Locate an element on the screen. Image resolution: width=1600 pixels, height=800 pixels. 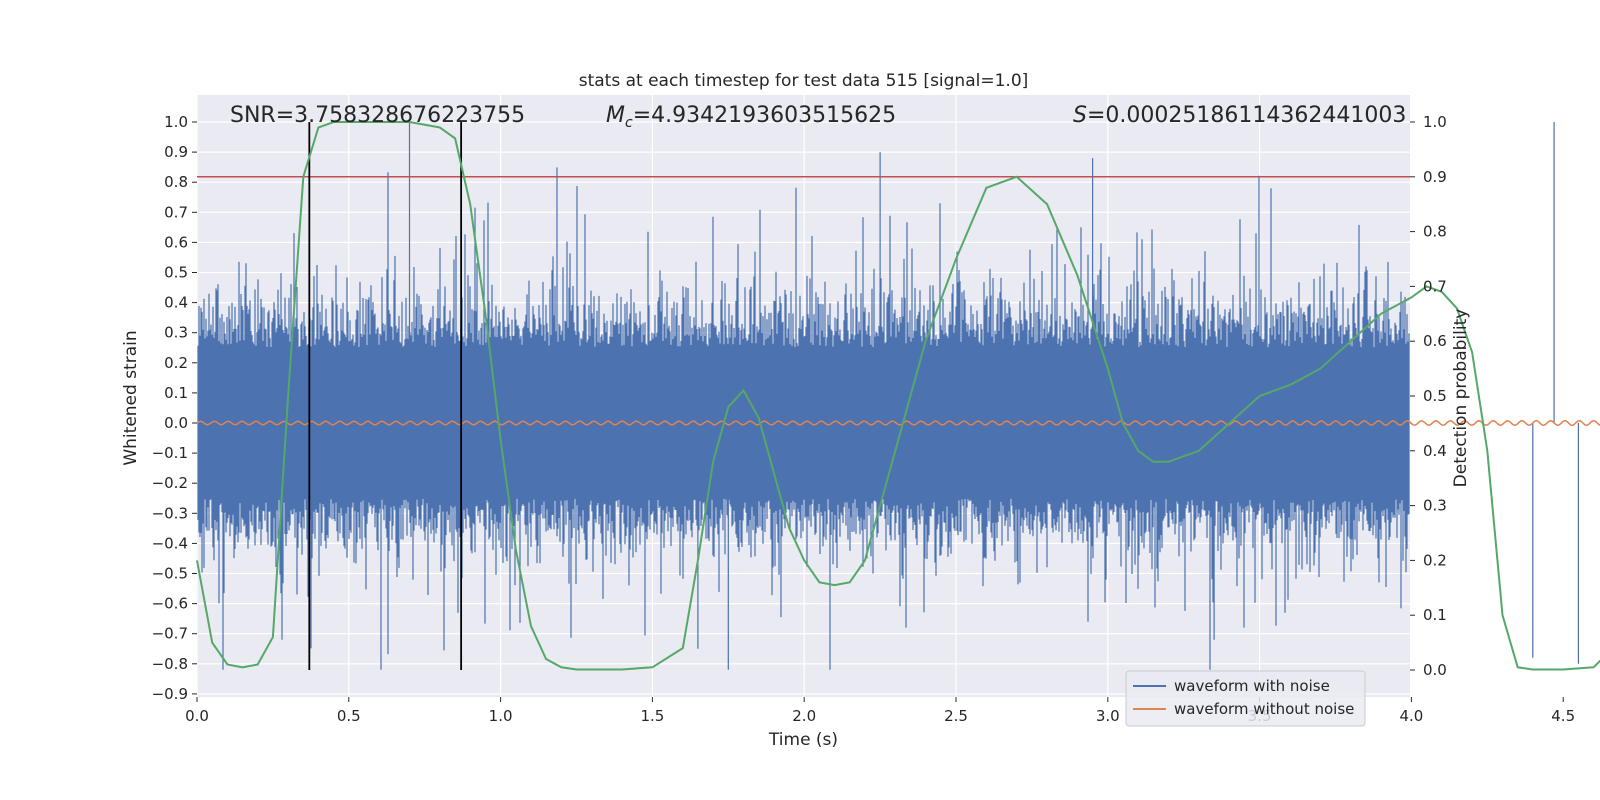
y2-tick-label: 0.5 is located at coordinates (1435, 396).